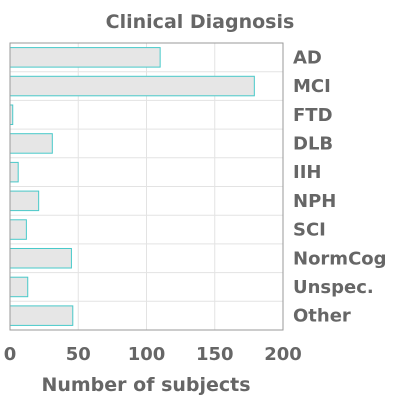 The width and height of the screenshot is (400, 400). I want to click on x-tick-labels: 0 50 100 150 200, so click(153, 354).